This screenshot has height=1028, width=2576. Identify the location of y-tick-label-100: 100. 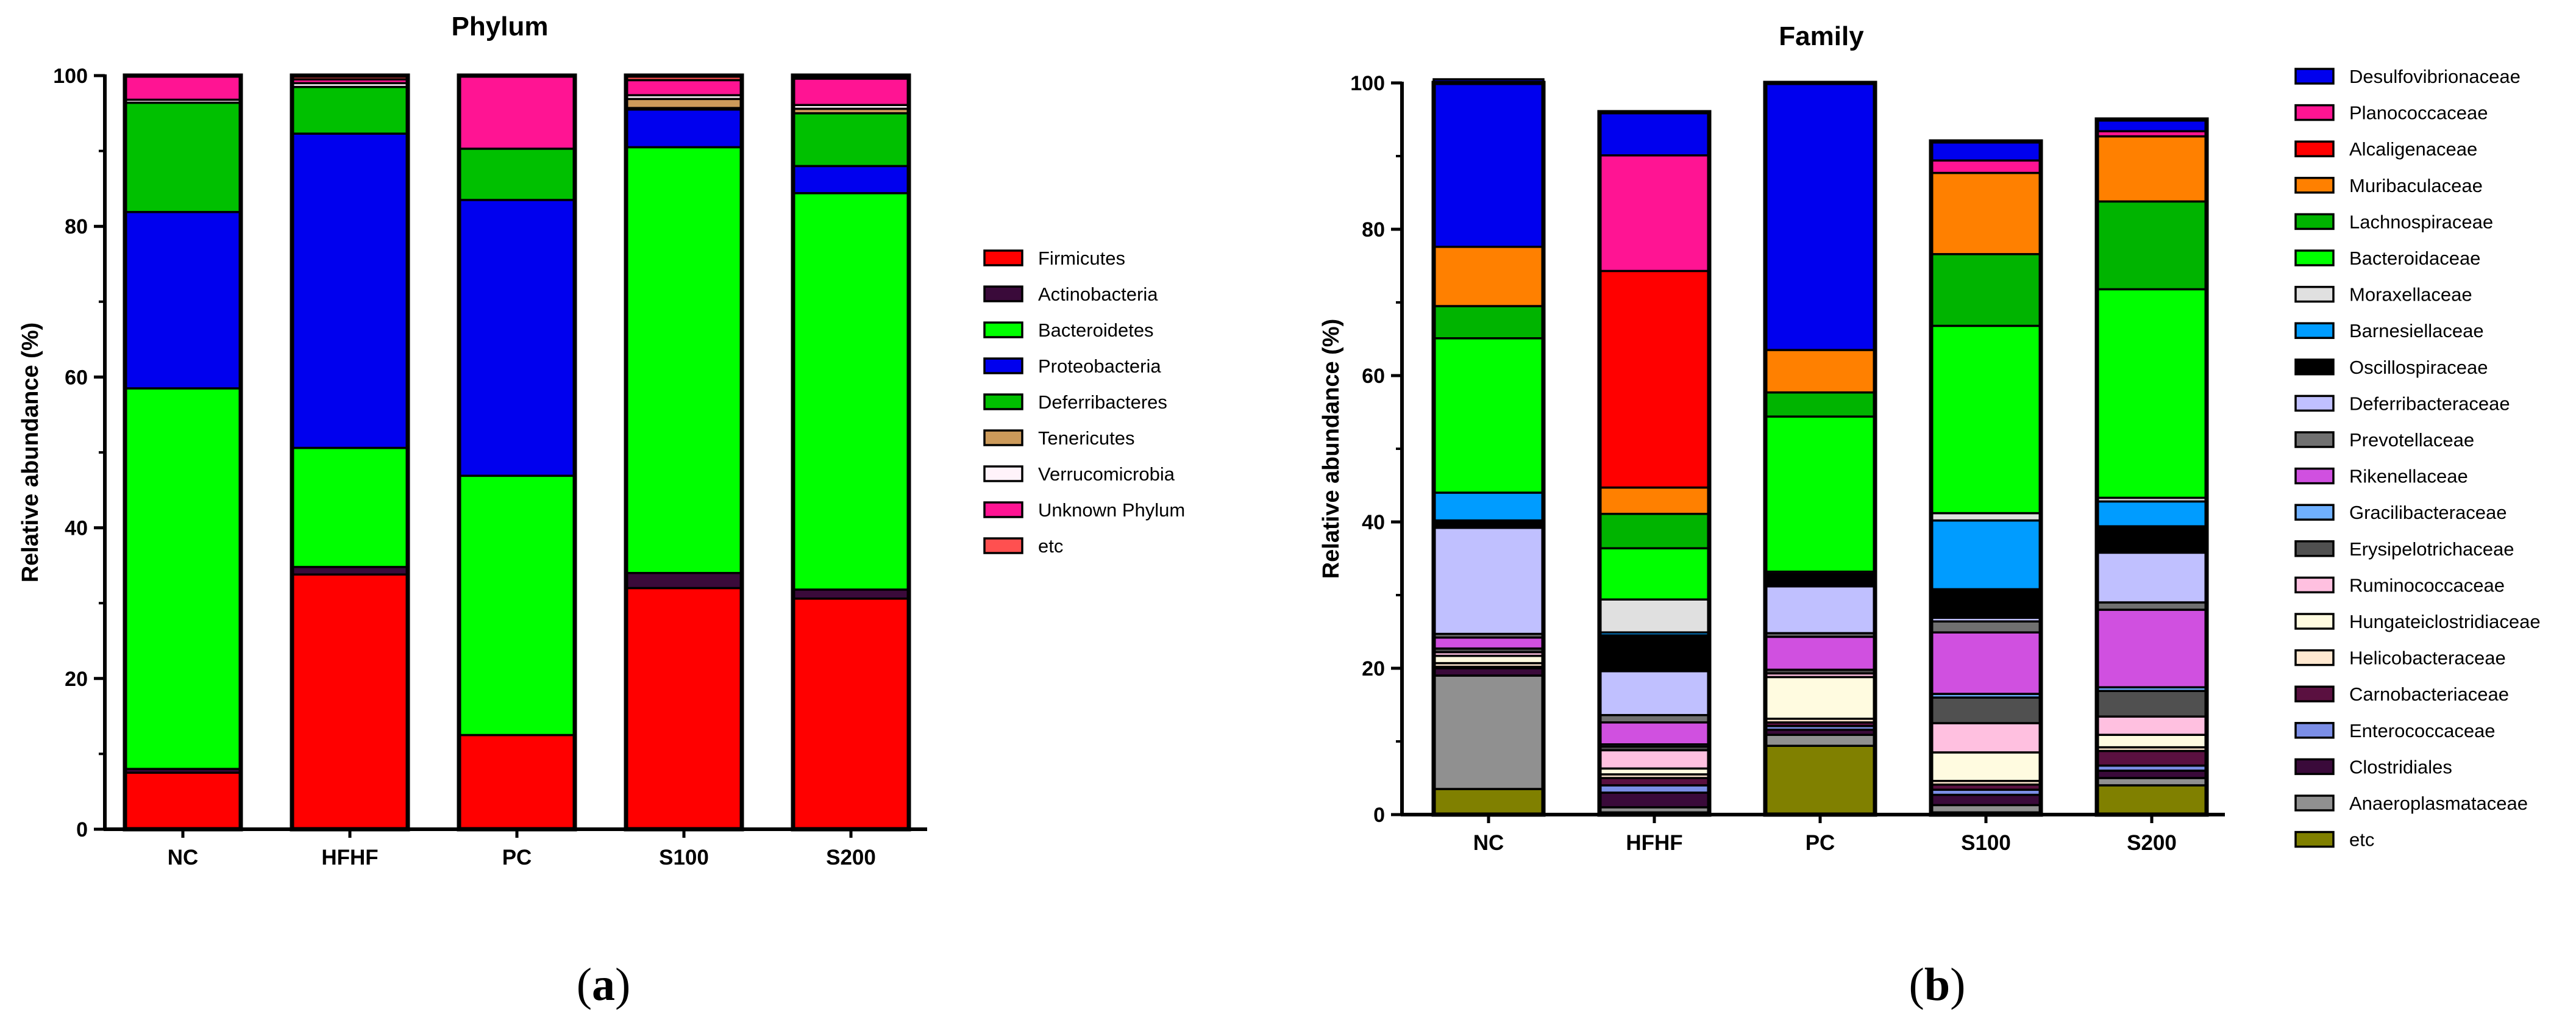
(1367, 84).